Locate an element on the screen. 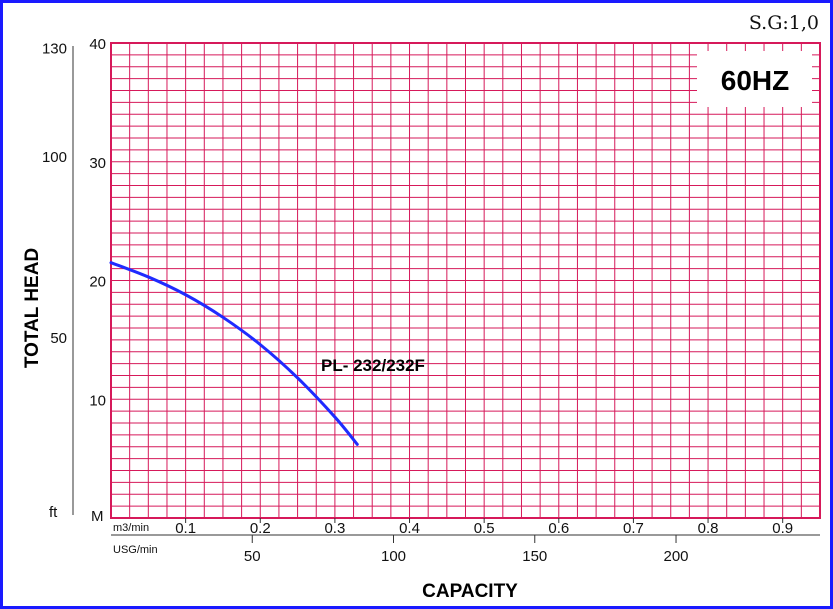 This screenshot has height=609, width=833. x-tick-label-usg: 50 is located at coordinates (252, 556).